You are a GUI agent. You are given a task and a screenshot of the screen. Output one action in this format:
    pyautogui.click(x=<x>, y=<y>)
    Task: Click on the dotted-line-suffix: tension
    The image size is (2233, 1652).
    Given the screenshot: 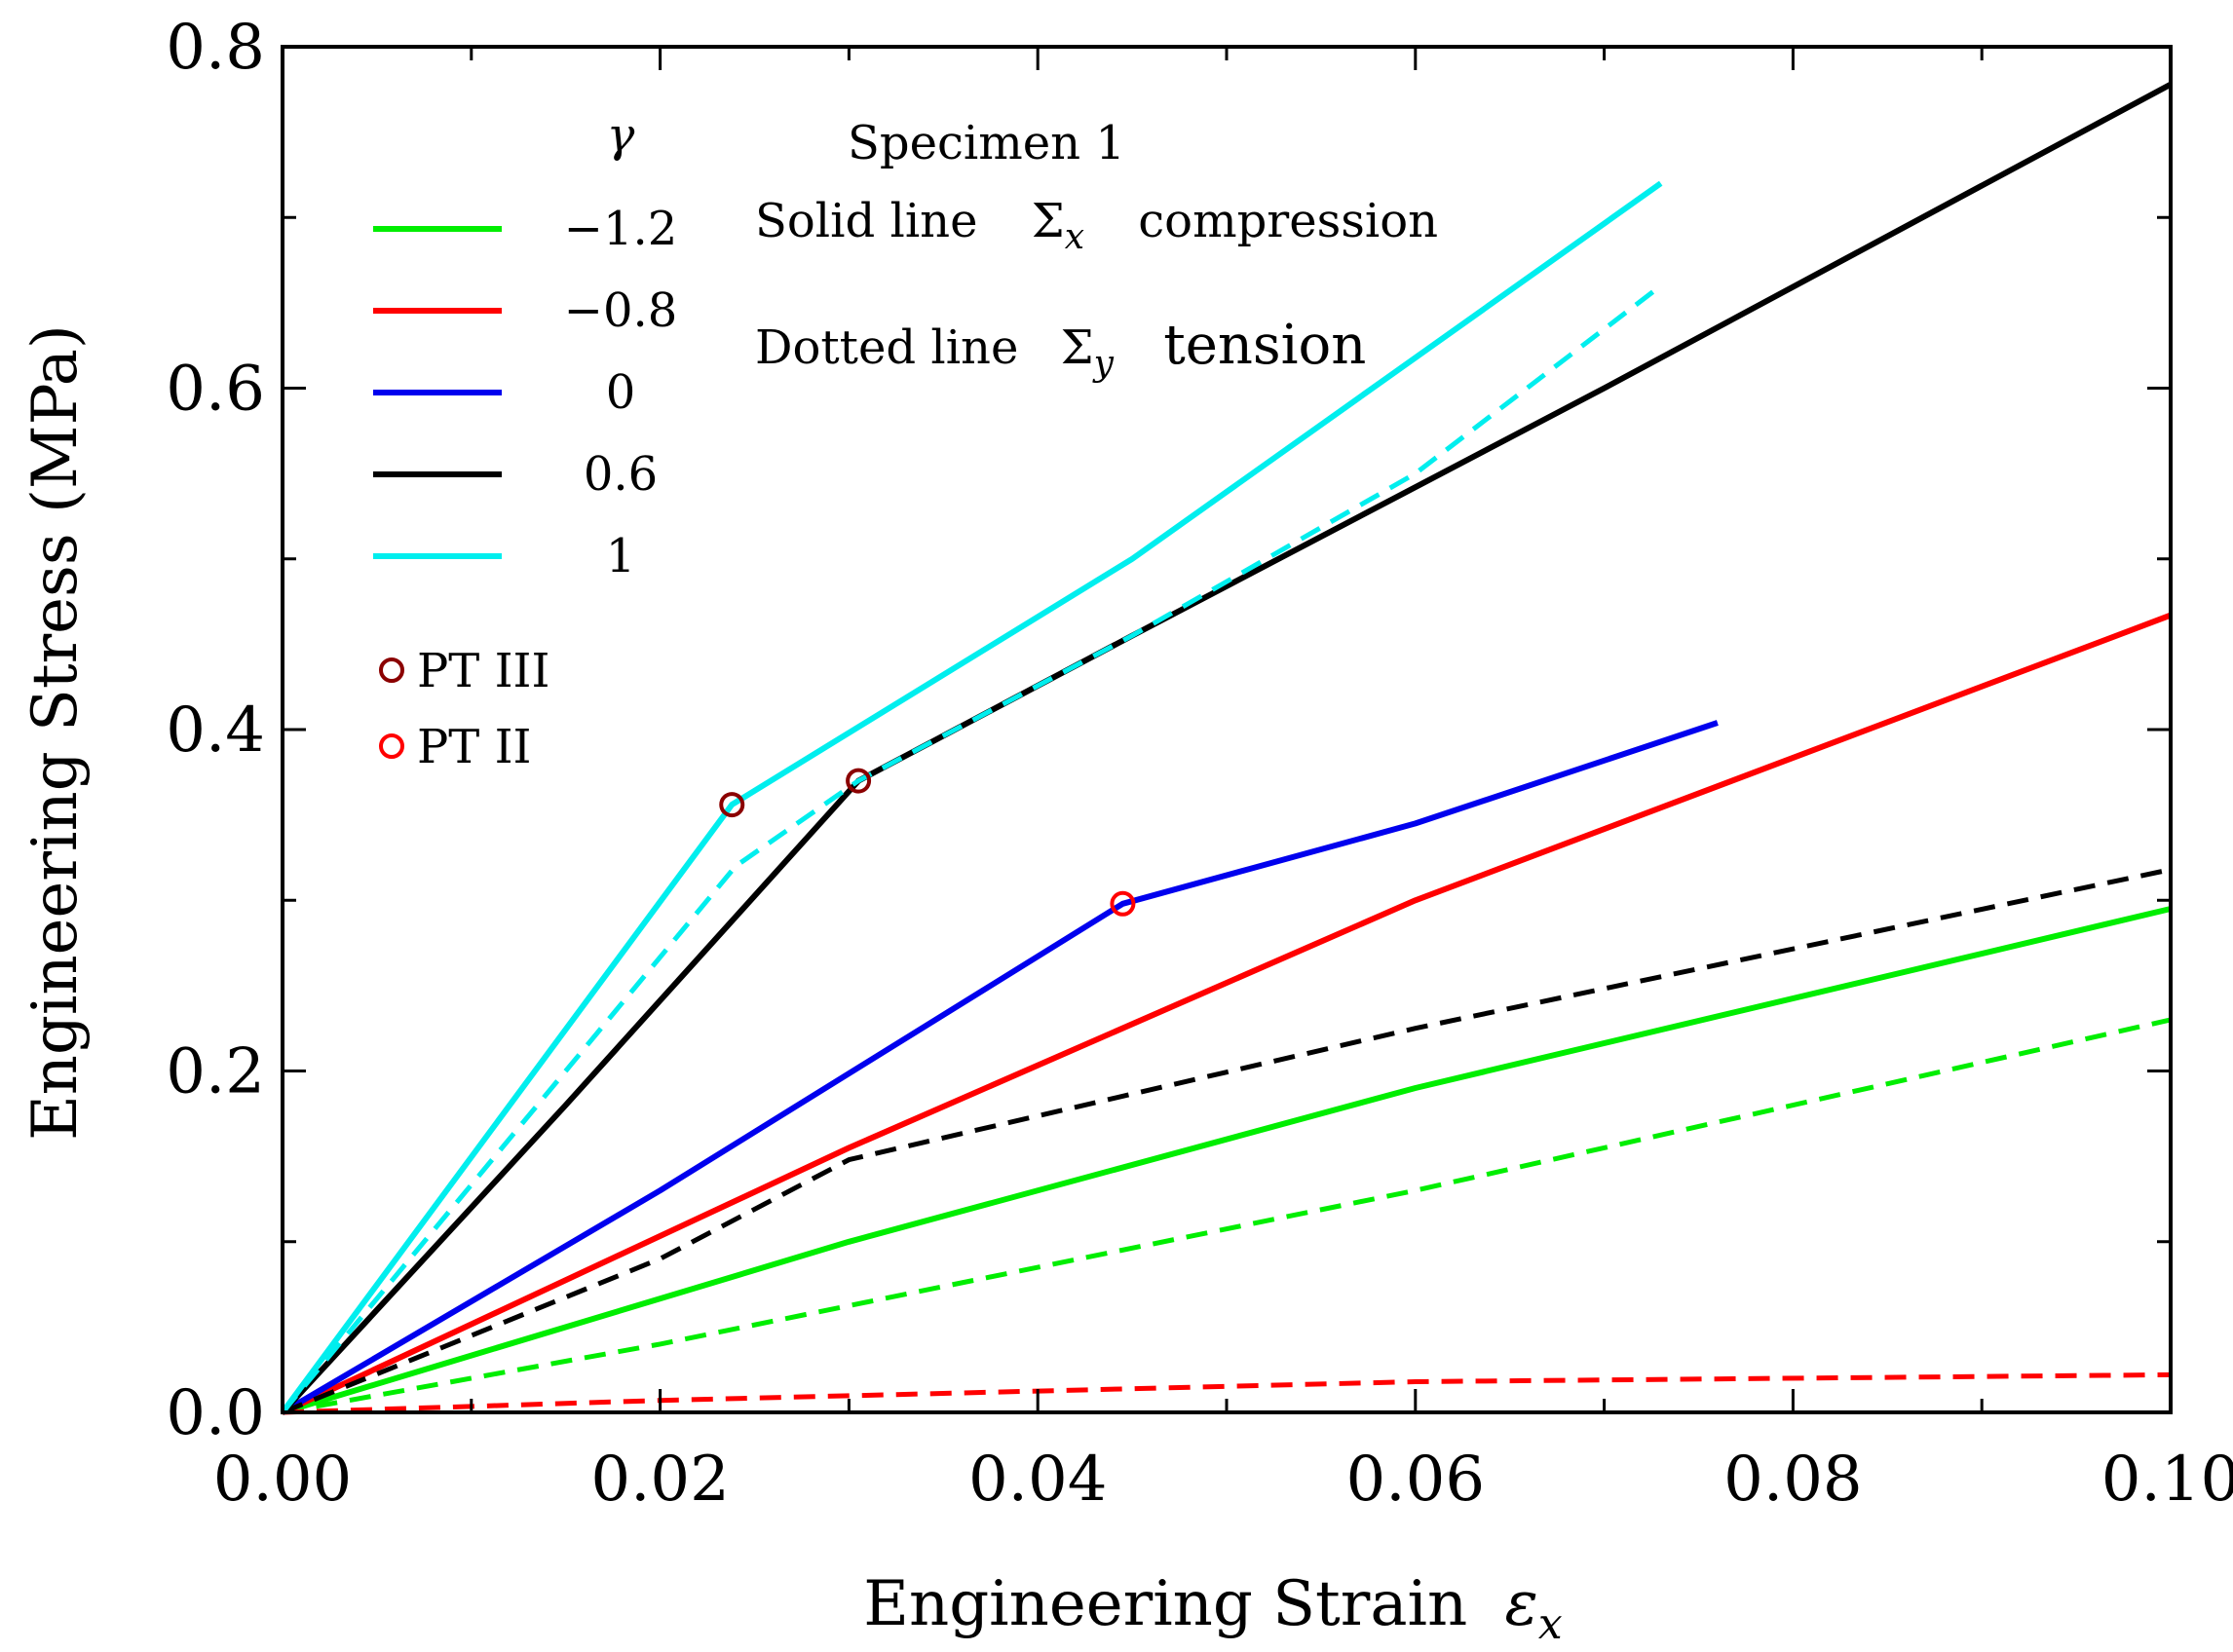 What is the action you would take?
    pyautogui.click(x=1264, y=345)
    